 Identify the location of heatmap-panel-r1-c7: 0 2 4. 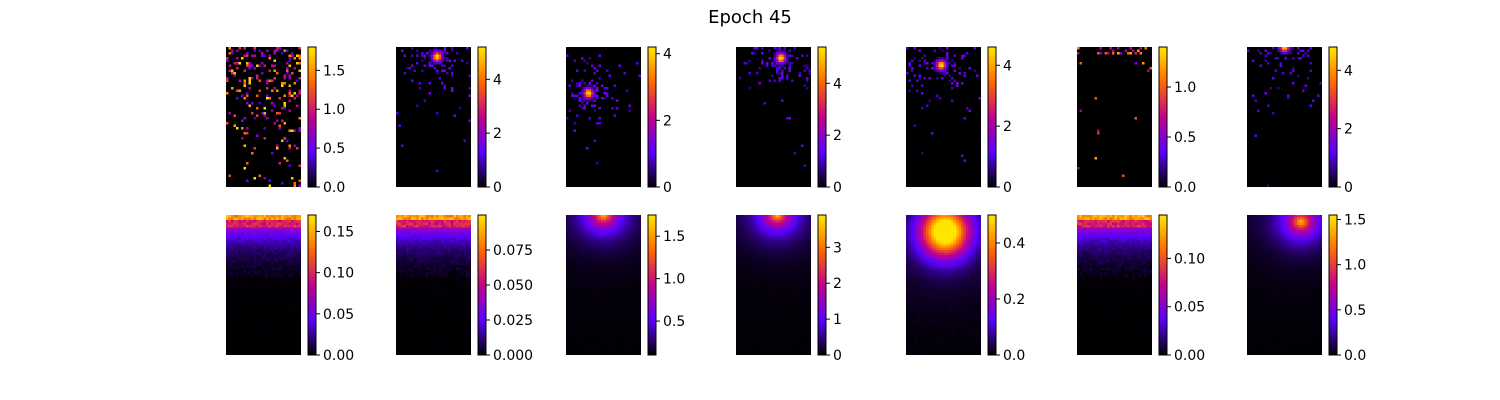
(1300, 121).